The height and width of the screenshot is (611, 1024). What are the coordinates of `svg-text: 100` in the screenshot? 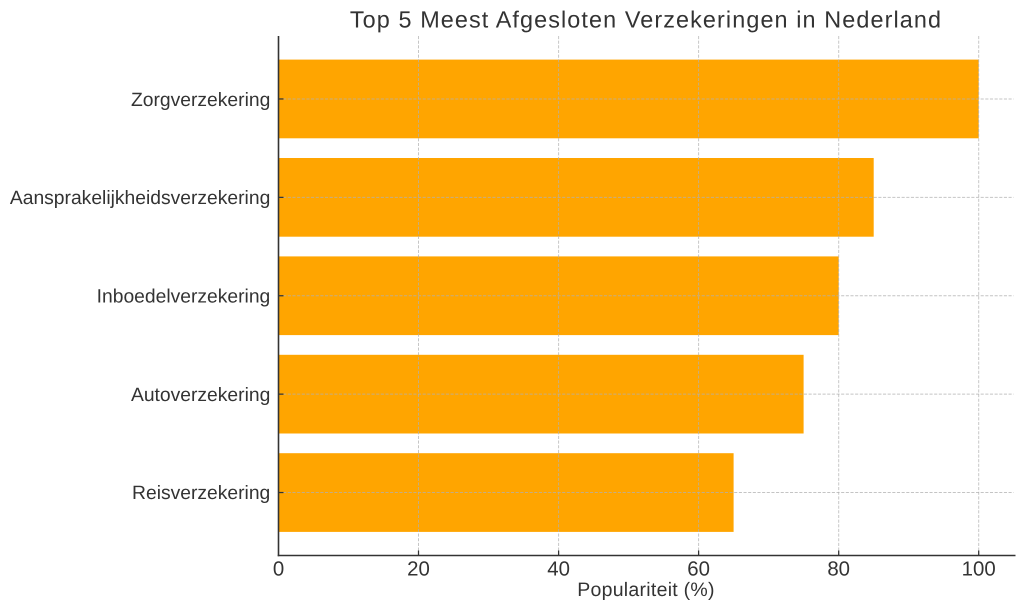 It's located at (979, 569).